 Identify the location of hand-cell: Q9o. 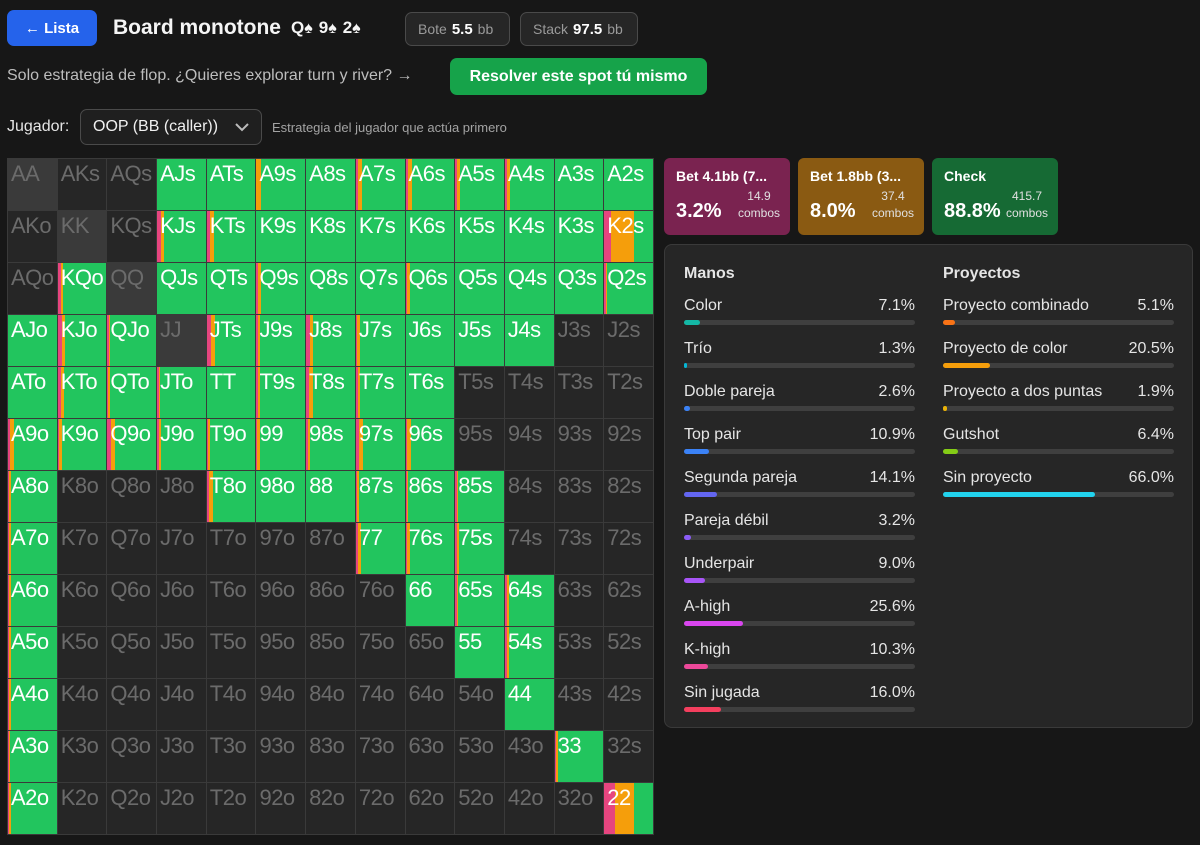
(132, 444).